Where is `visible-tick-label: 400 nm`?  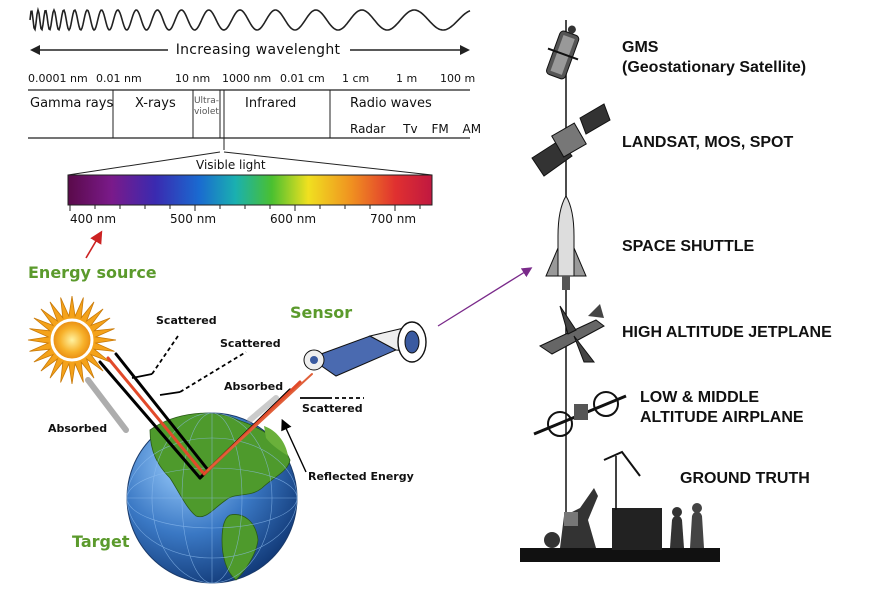 visible-tick-label: 400 nm is located at coordinates (93, 219).